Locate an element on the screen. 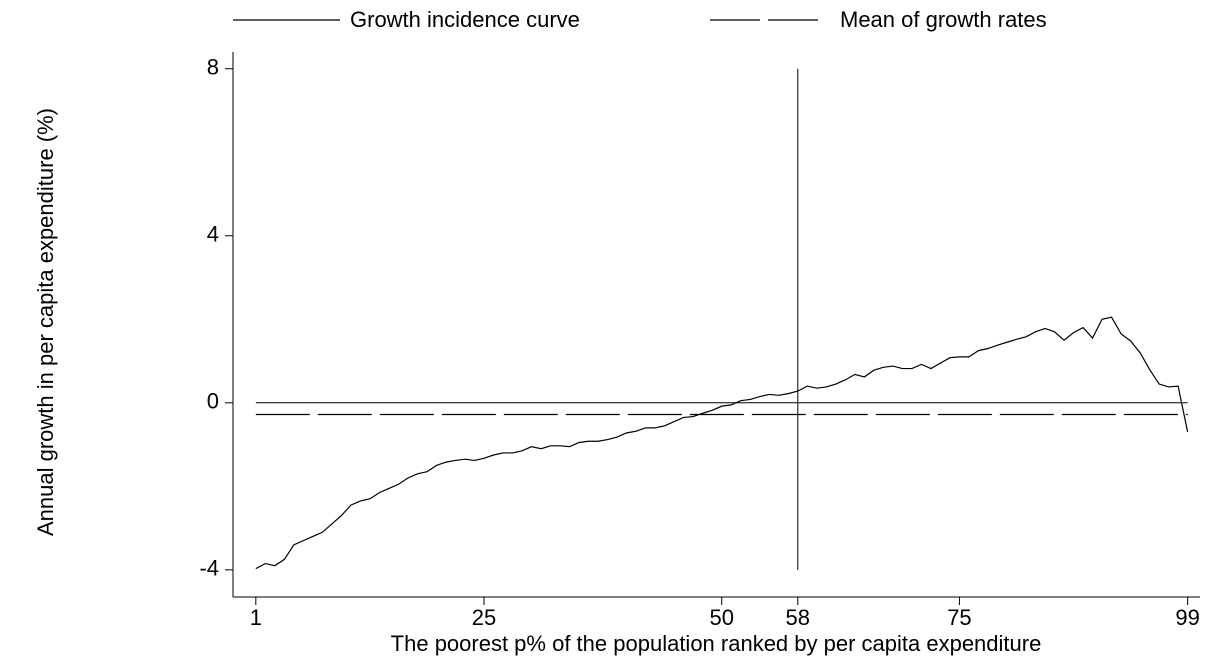 This screenshot has width=1207, height=664. x-tick-label: 58 is located at coordinates (798, 617).